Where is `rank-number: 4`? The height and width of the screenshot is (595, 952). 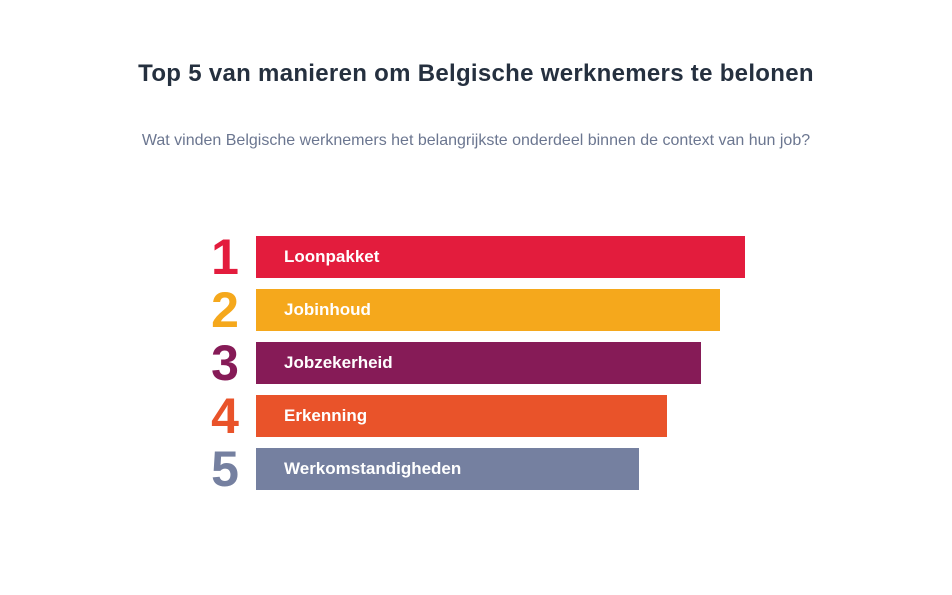
rank-number: 4 is located at coordinates (225, 416).